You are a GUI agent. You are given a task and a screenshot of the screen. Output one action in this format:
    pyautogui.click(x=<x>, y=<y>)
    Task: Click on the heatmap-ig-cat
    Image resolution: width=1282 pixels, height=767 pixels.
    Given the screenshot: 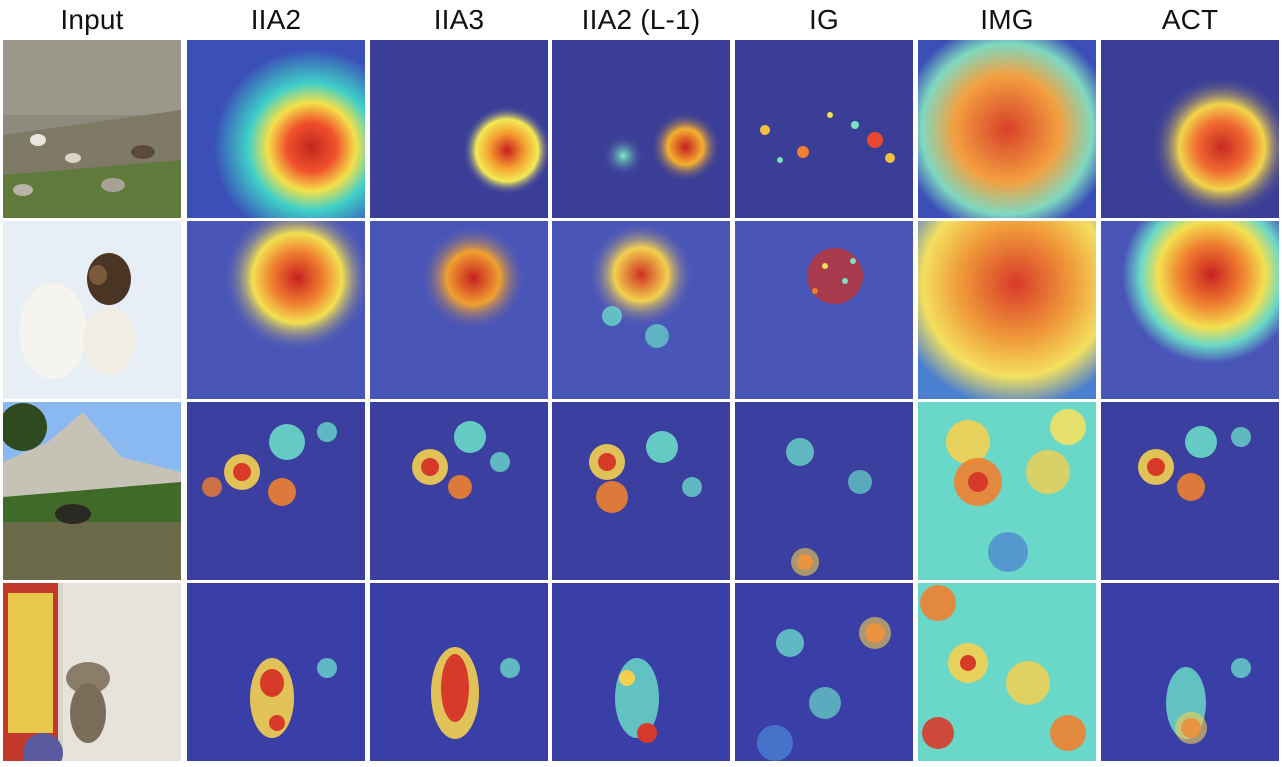 What is the action you would take?
    pyautogui.click(x=824, y=672)
    